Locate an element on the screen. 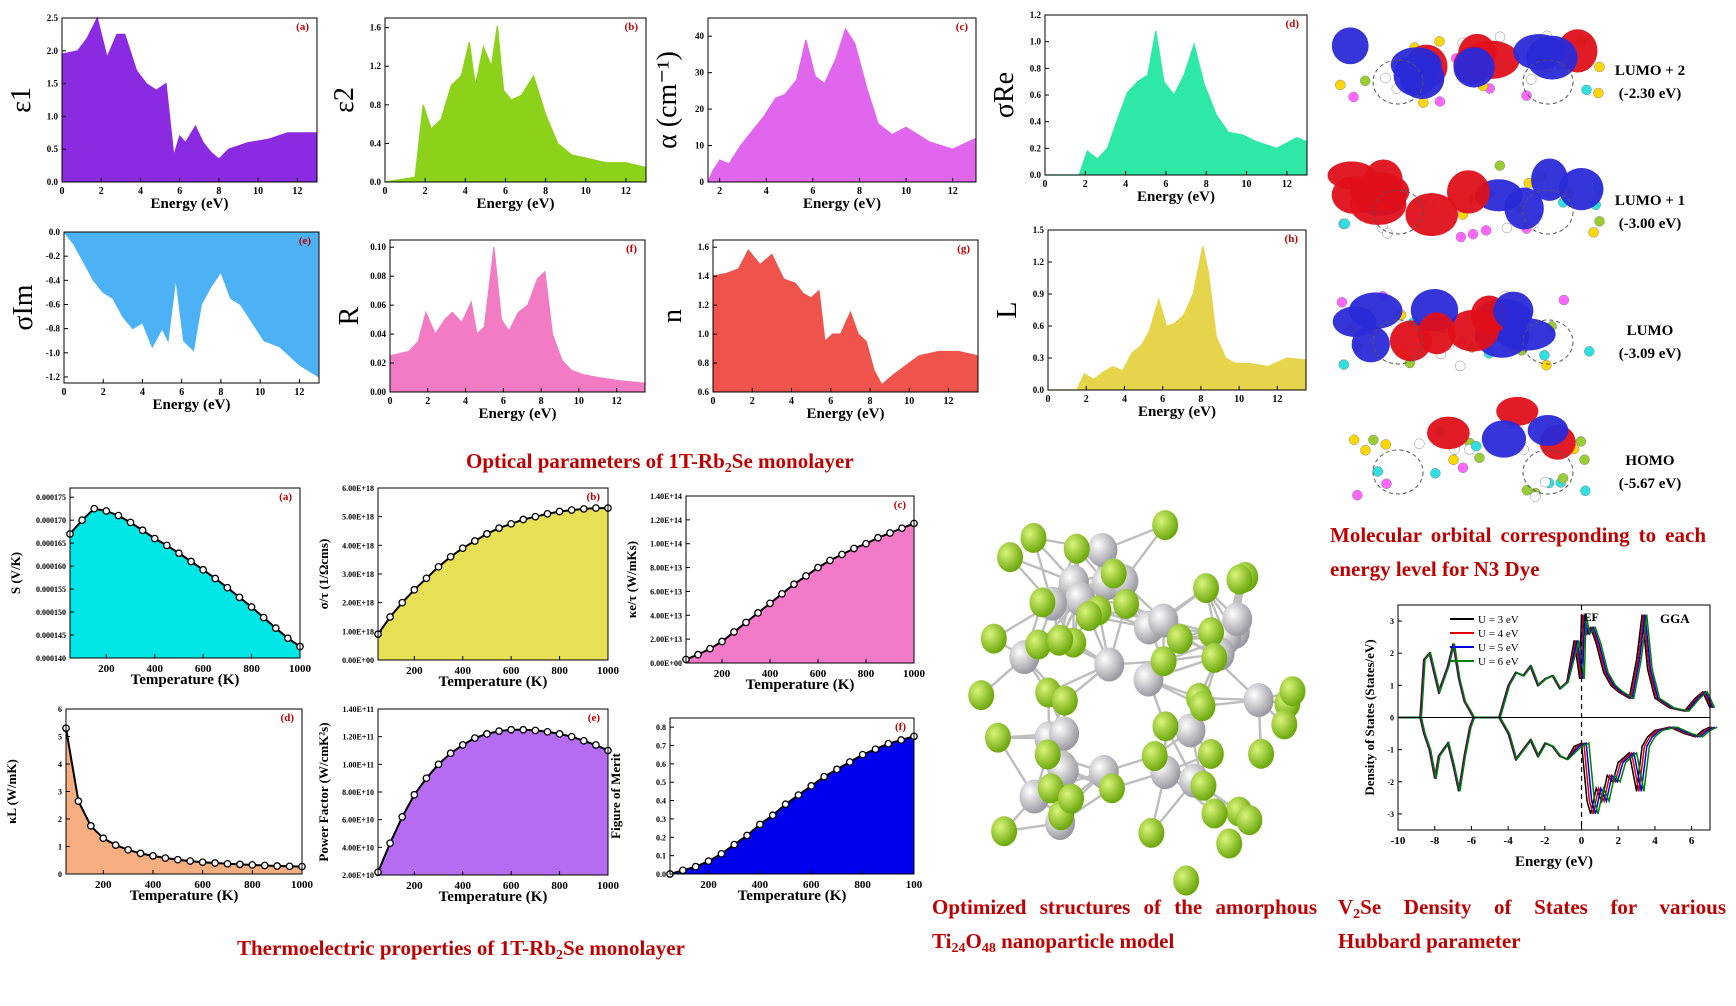 The height and width of the screenshot is (1006, 1736). orbital-4: HOMO (-5.67 eV) is located at coordinates (1514, 449).